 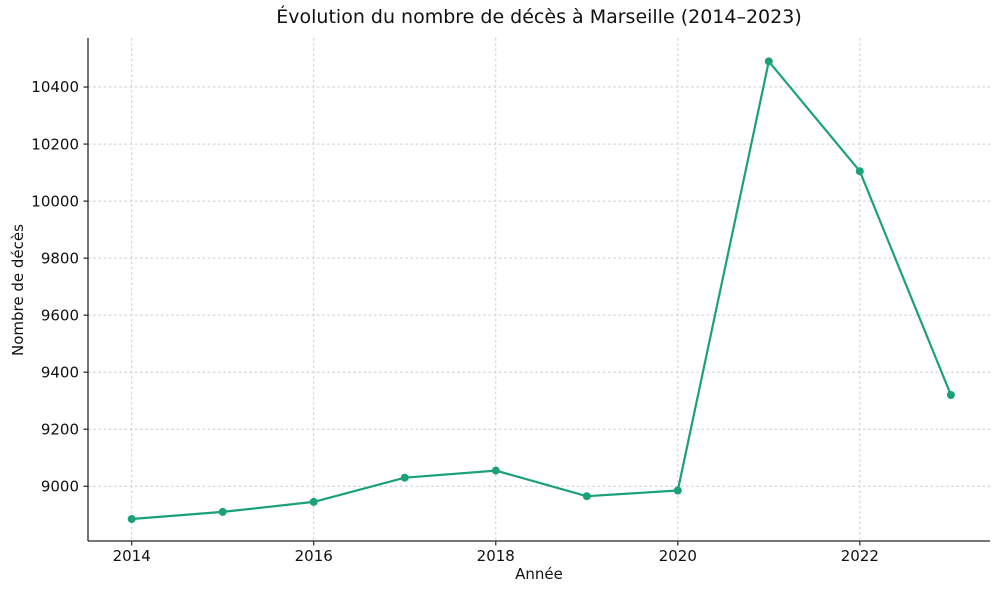 I want to click on y-tick-label: 9600, so click(x=60, y=315).